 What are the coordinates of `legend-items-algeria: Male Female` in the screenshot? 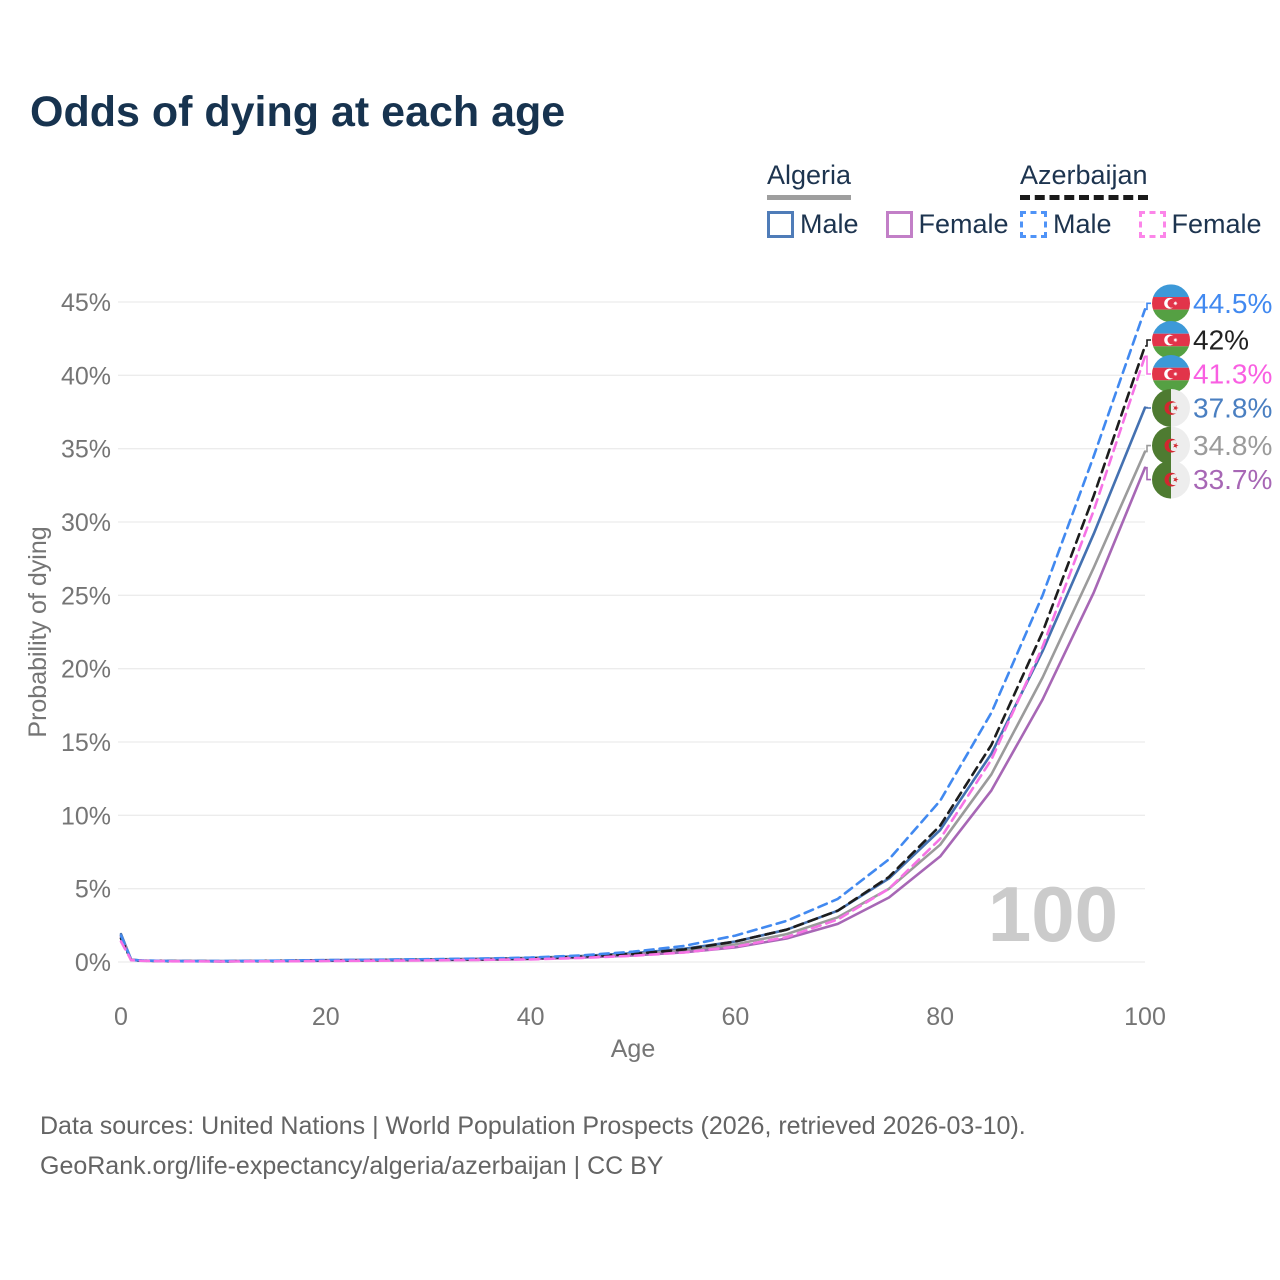 It's located at (888, 224).